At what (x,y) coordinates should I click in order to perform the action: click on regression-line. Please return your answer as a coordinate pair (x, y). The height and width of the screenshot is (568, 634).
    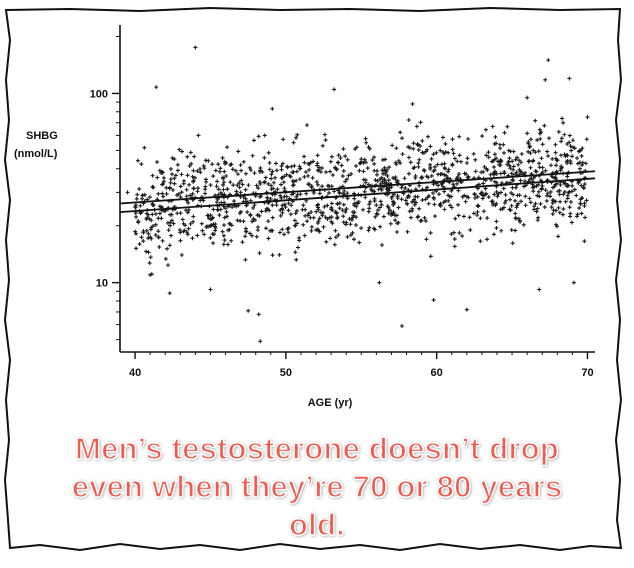
    Looking at the image, I should click on (357, 187).